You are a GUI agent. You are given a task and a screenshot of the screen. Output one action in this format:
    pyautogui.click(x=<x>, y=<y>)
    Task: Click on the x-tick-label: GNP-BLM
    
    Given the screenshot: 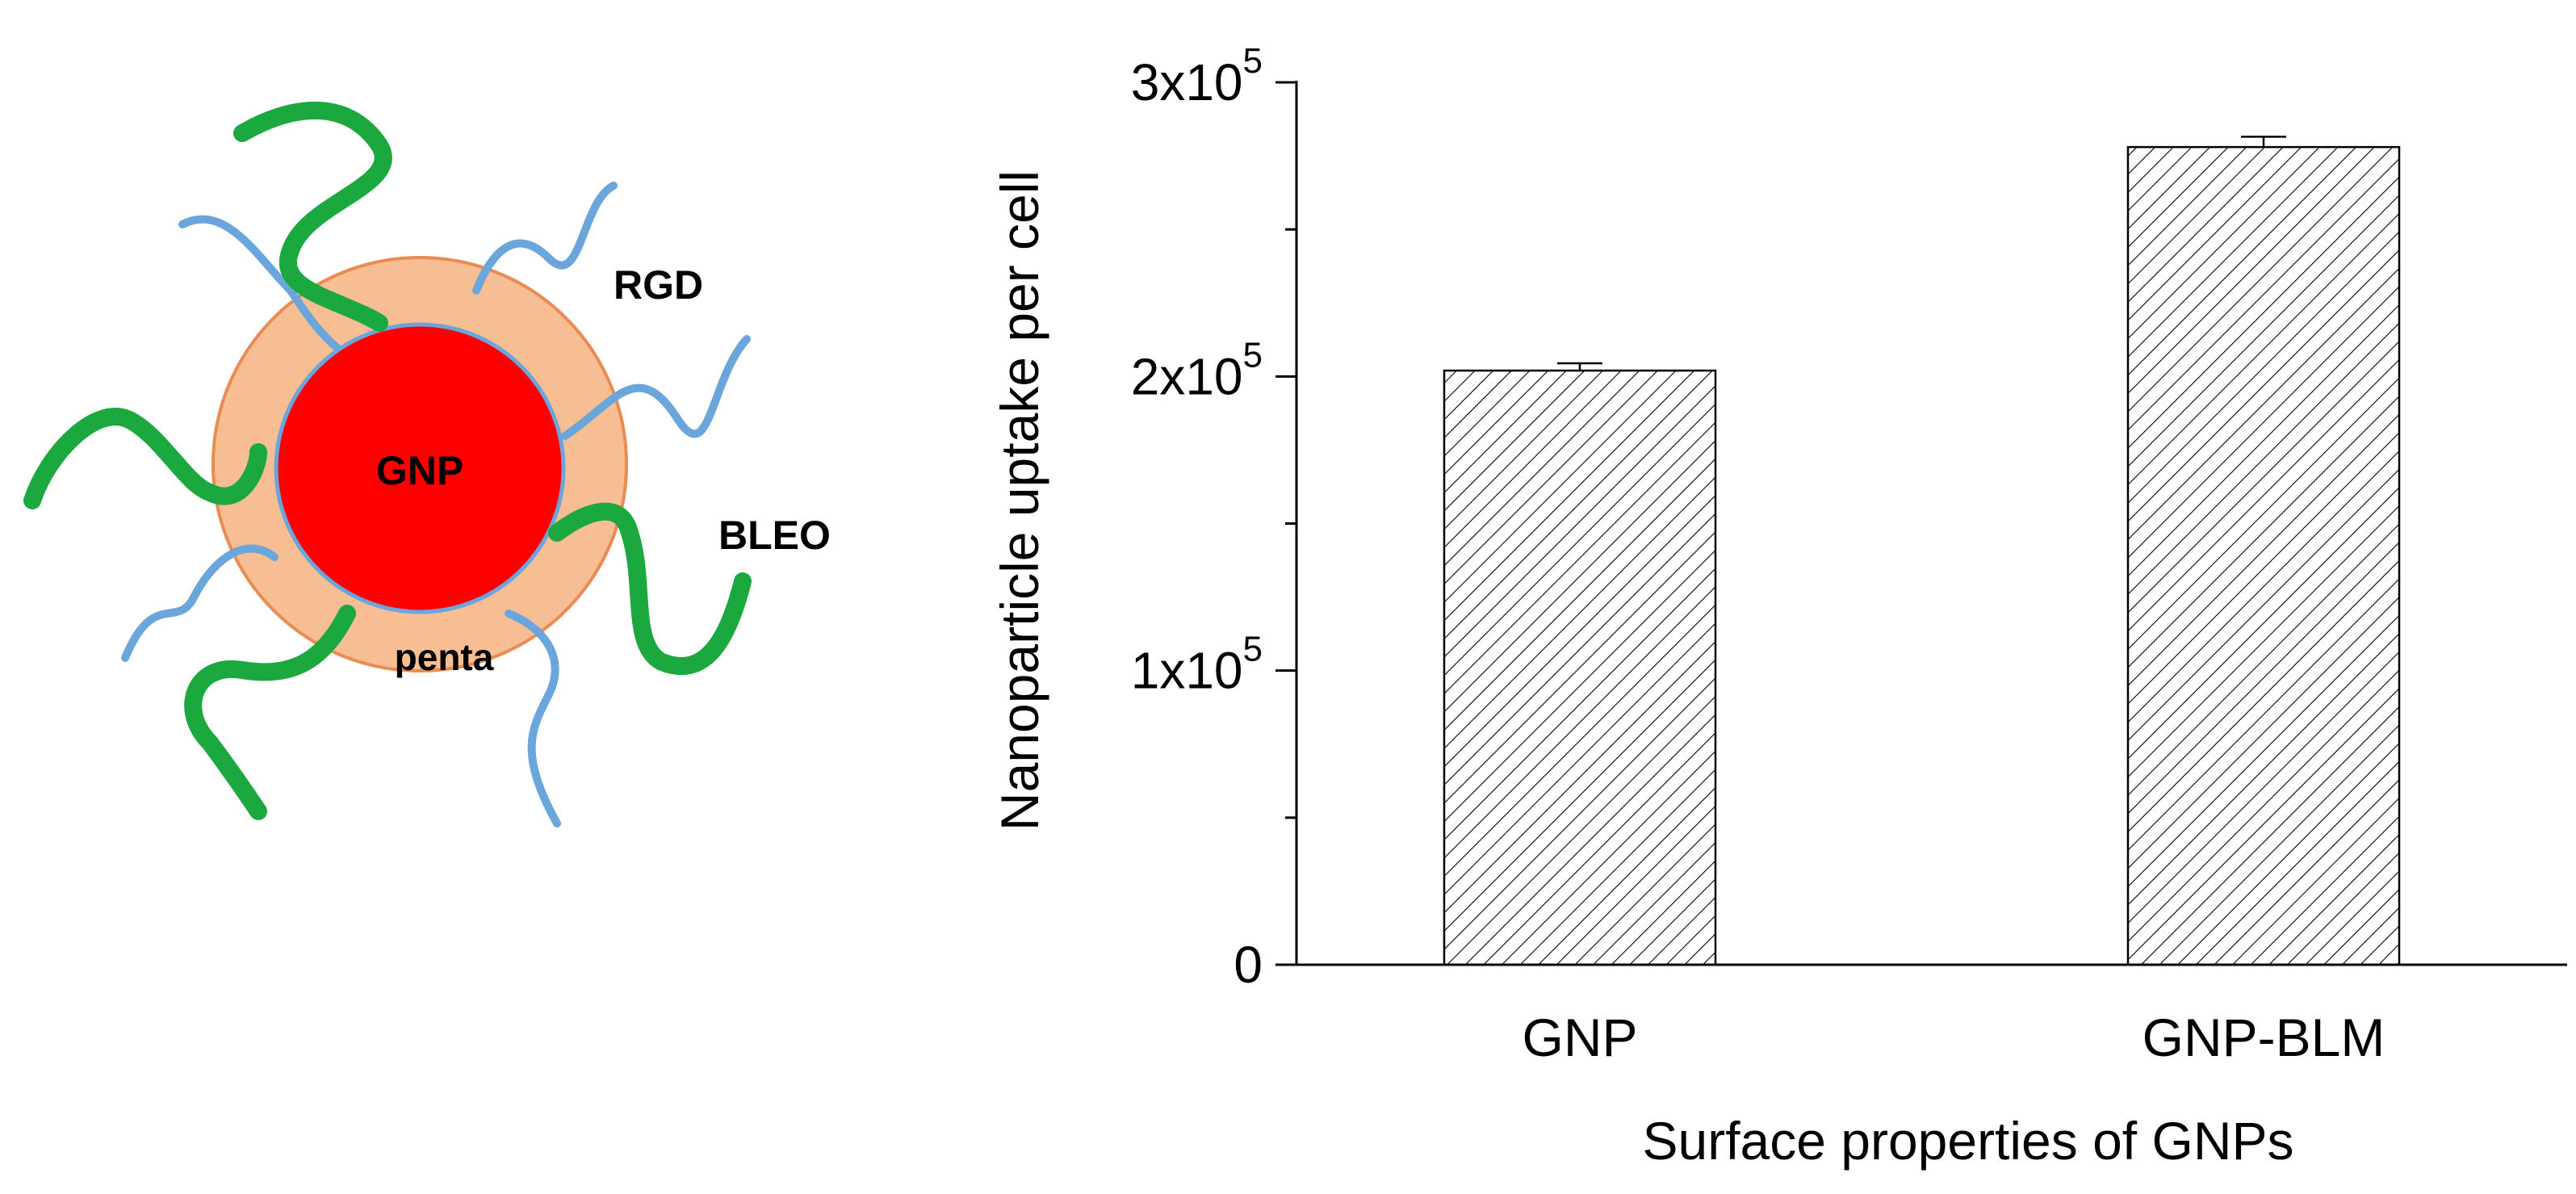 What is the action you would take?
    pyautogui.click(x=2263, y=1037)
    